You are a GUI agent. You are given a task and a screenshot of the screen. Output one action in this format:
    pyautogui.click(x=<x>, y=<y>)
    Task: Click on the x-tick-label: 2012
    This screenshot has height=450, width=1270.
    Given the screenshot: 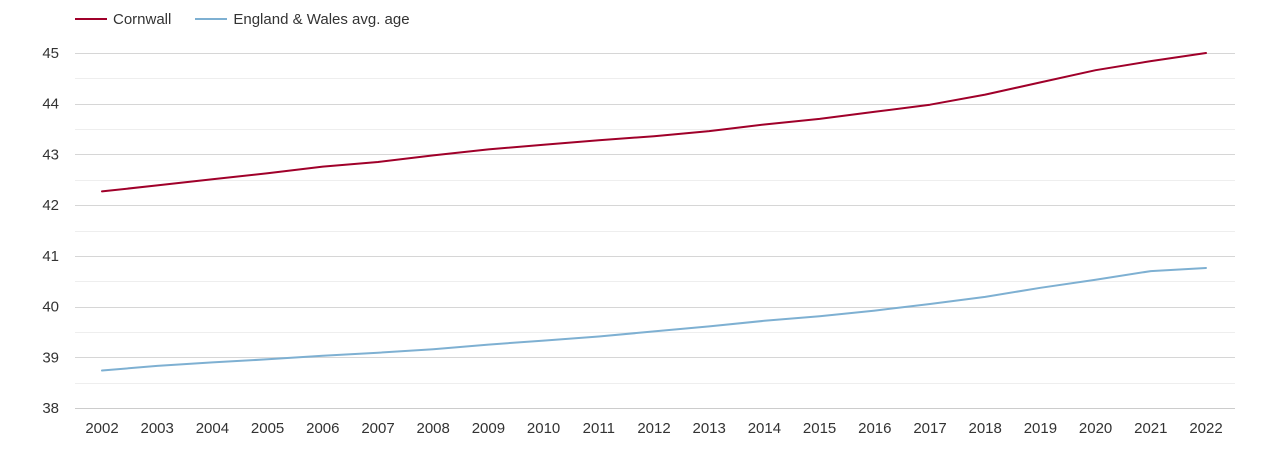 What is the action you would take?
    pyautogui.click(x=653, y=428)
    